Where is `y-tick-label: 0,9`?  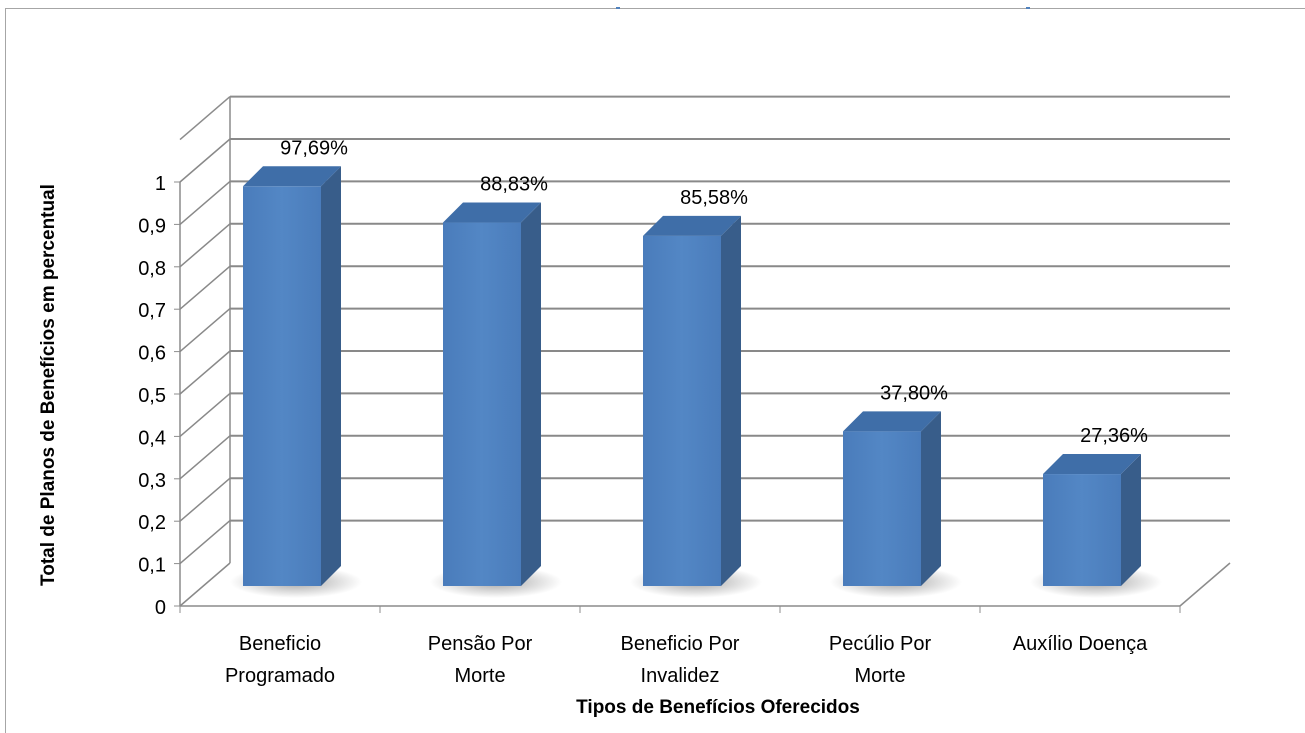 y-tick-label: 0,9 is located at coordinates (152, 226).